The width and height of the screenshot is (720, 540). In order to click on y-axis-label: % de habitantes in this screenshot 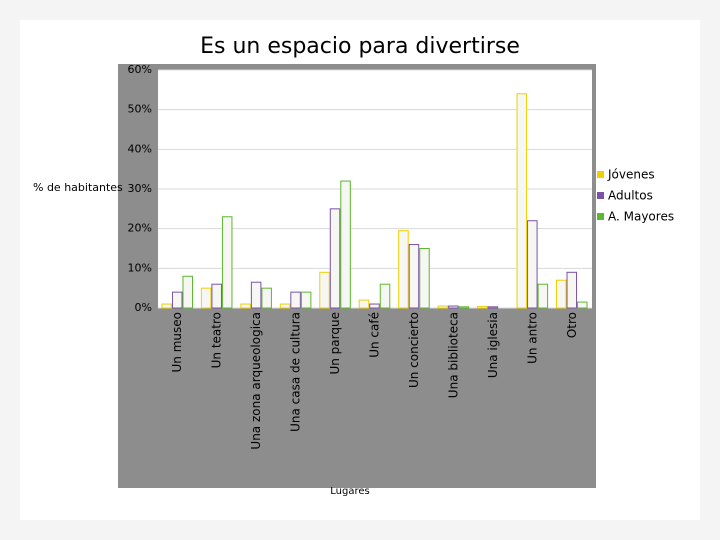, I will do `click(78, 187)`.